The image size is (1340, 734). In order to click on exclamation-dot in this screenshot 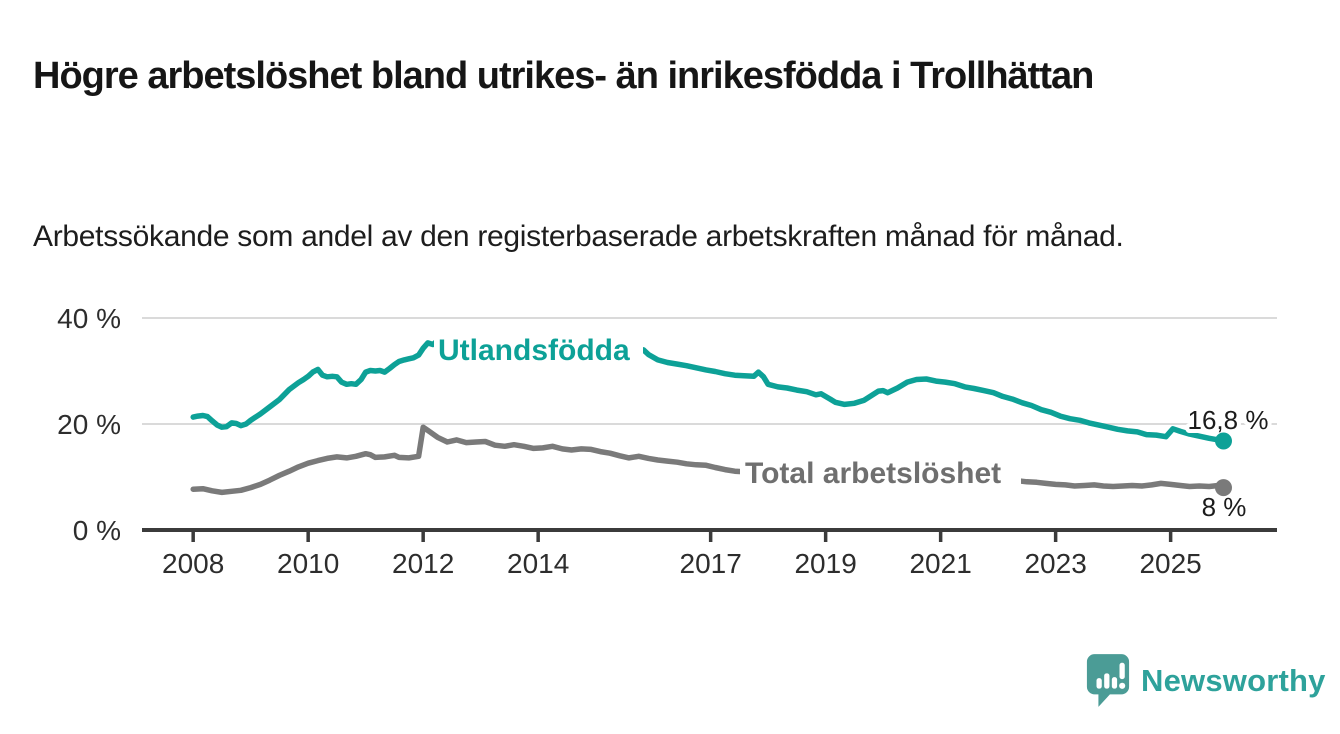, I will do `click(1122, 685)`.